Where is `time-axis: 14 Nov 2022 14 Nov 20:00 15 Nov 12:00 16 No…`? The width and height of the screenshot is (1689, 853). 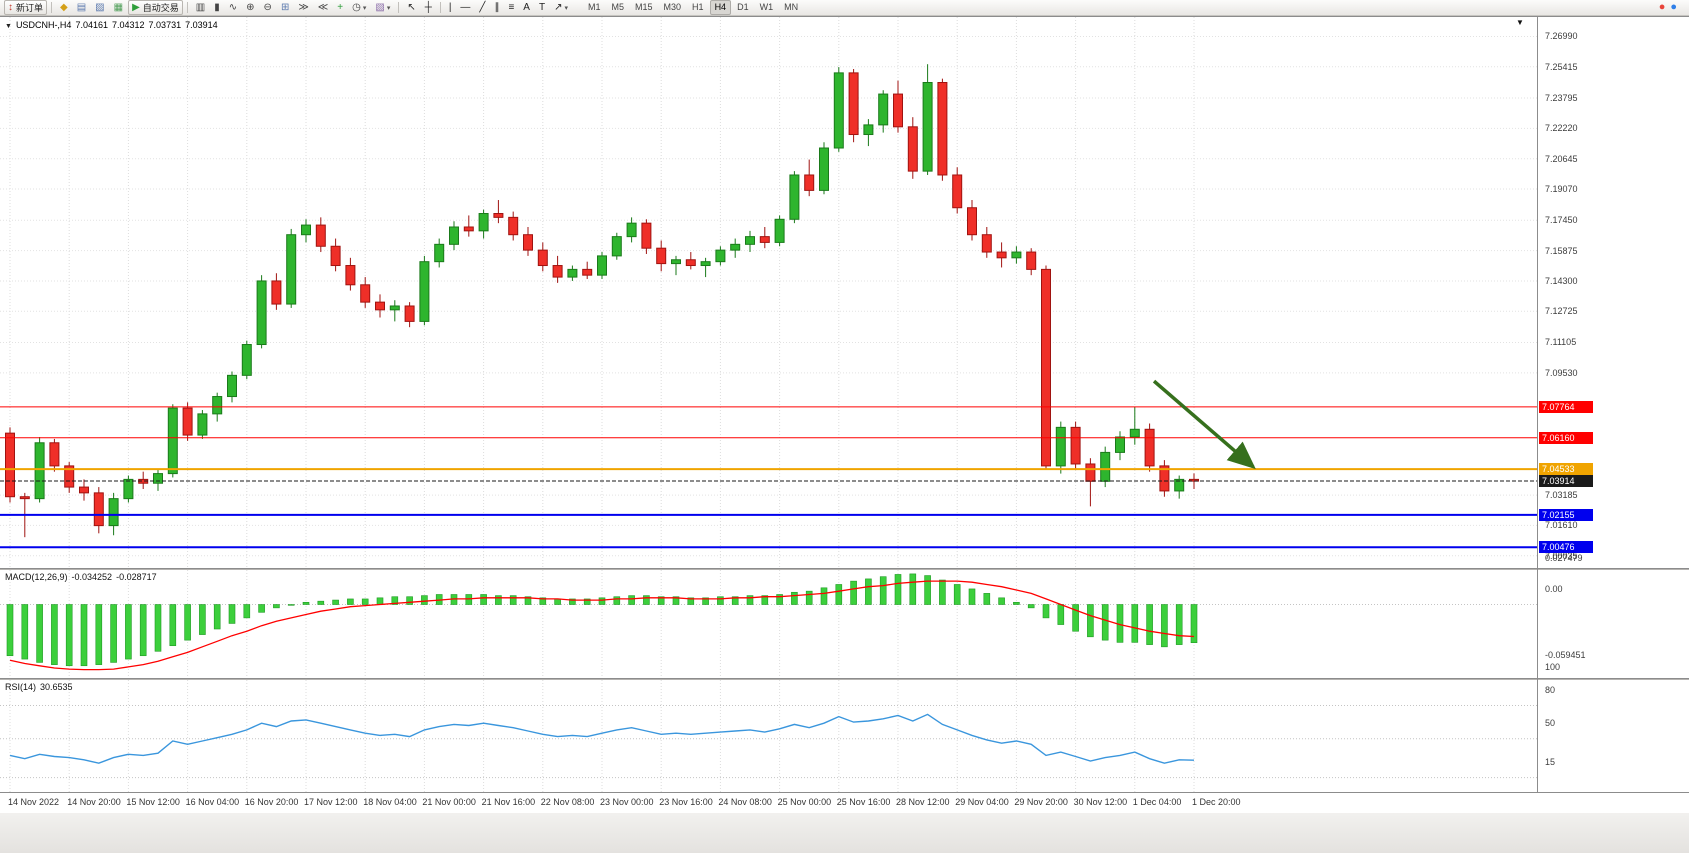
time-axis: 14 Nov 2022 14 Nov 20:00 15 Nov 12:00 16 No… is located at coordinates (844, 802).